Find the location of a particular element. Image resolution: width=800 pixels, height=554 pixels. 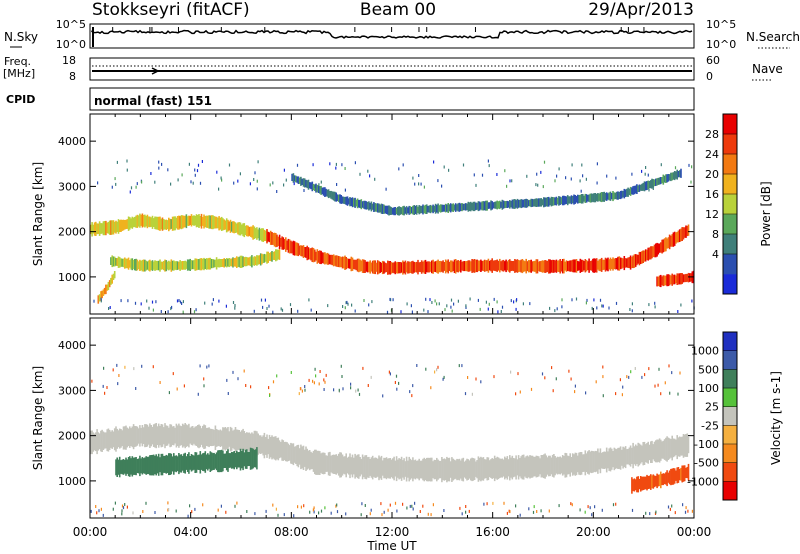

nave-tick-bottom: 0 is located at coordinates (709, 76).